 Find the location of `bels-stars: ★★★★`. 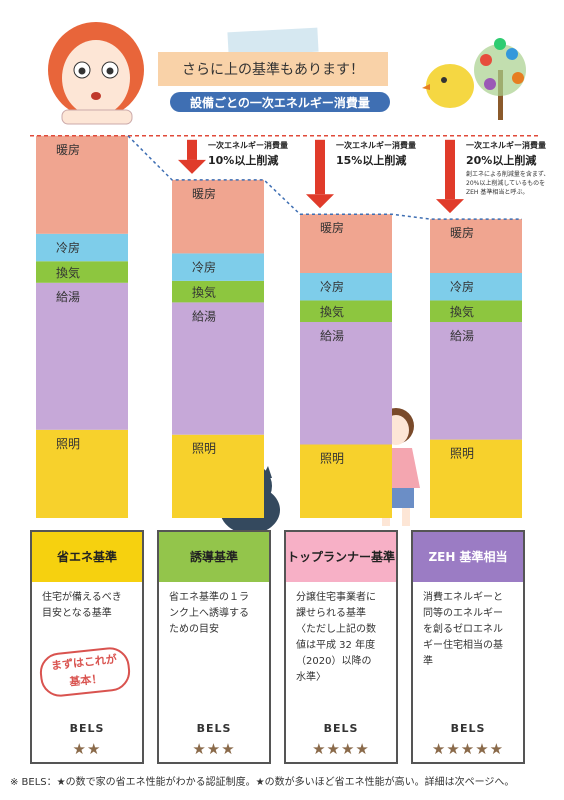

bels-stars: ★★★★ is located at coordinates (341, 749).